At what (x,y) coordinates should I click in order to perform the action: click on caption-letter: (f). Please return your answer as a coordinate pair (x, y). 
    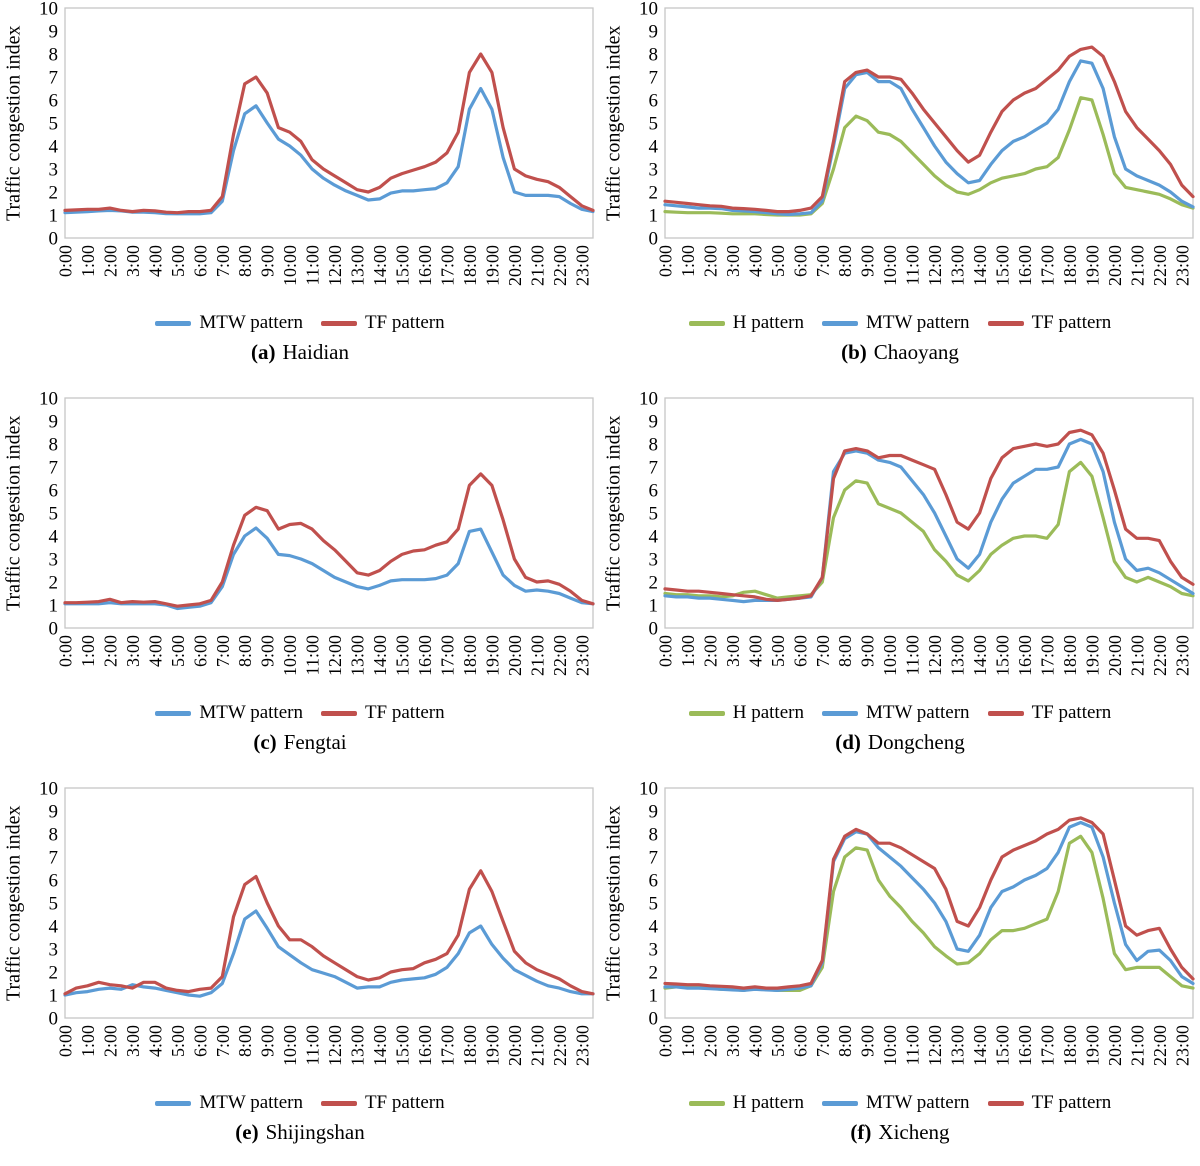
    Looking at the image, I should click on (861, 1132).